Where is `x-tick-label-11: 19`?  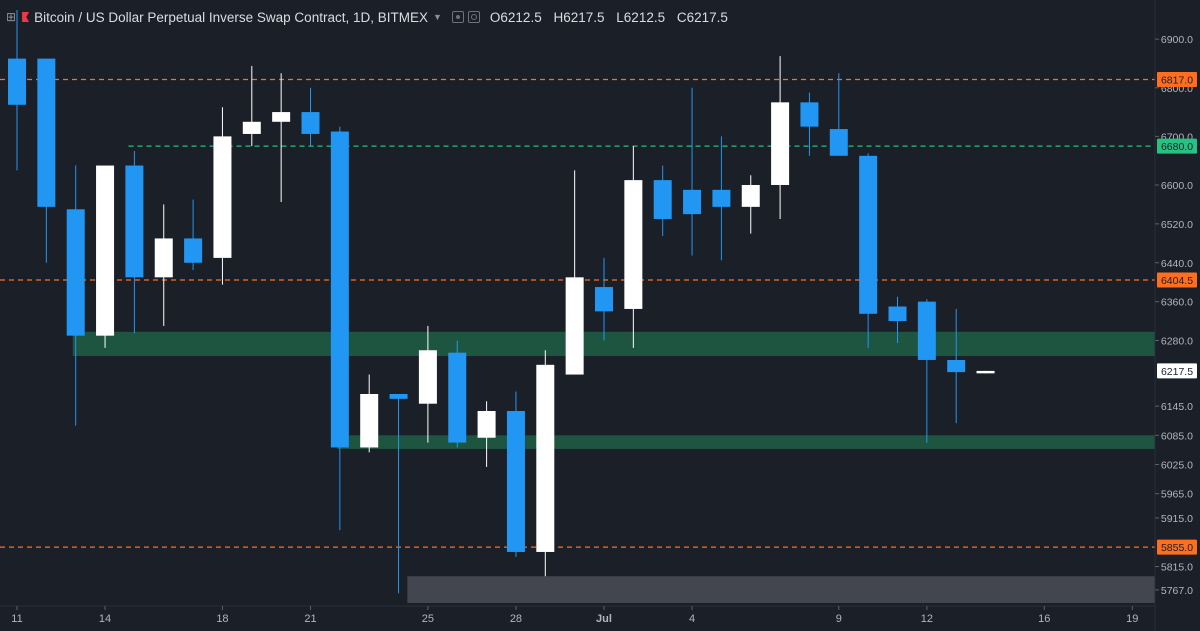
x-tick-label-11: 19 is located at coordinates (1132, 619).